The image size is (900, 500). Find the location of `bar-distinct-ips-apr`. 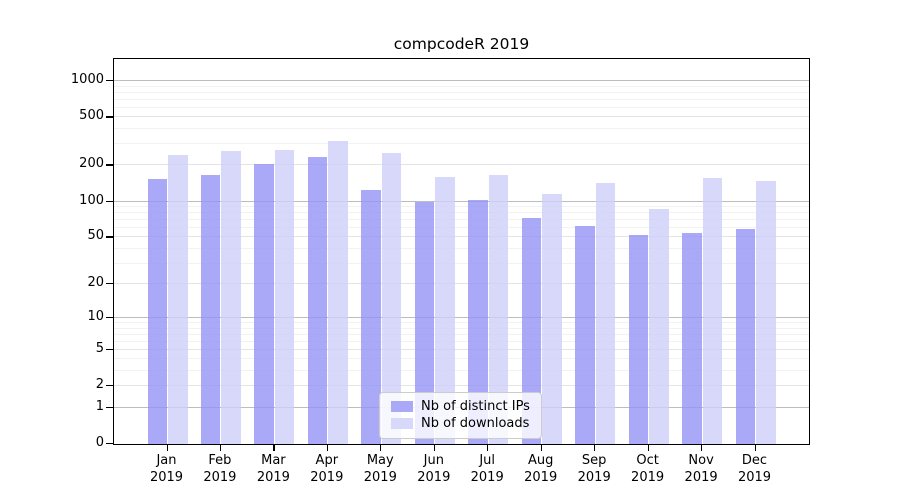

bar-distinct-ips-apr is located at coordinates (317, 300).